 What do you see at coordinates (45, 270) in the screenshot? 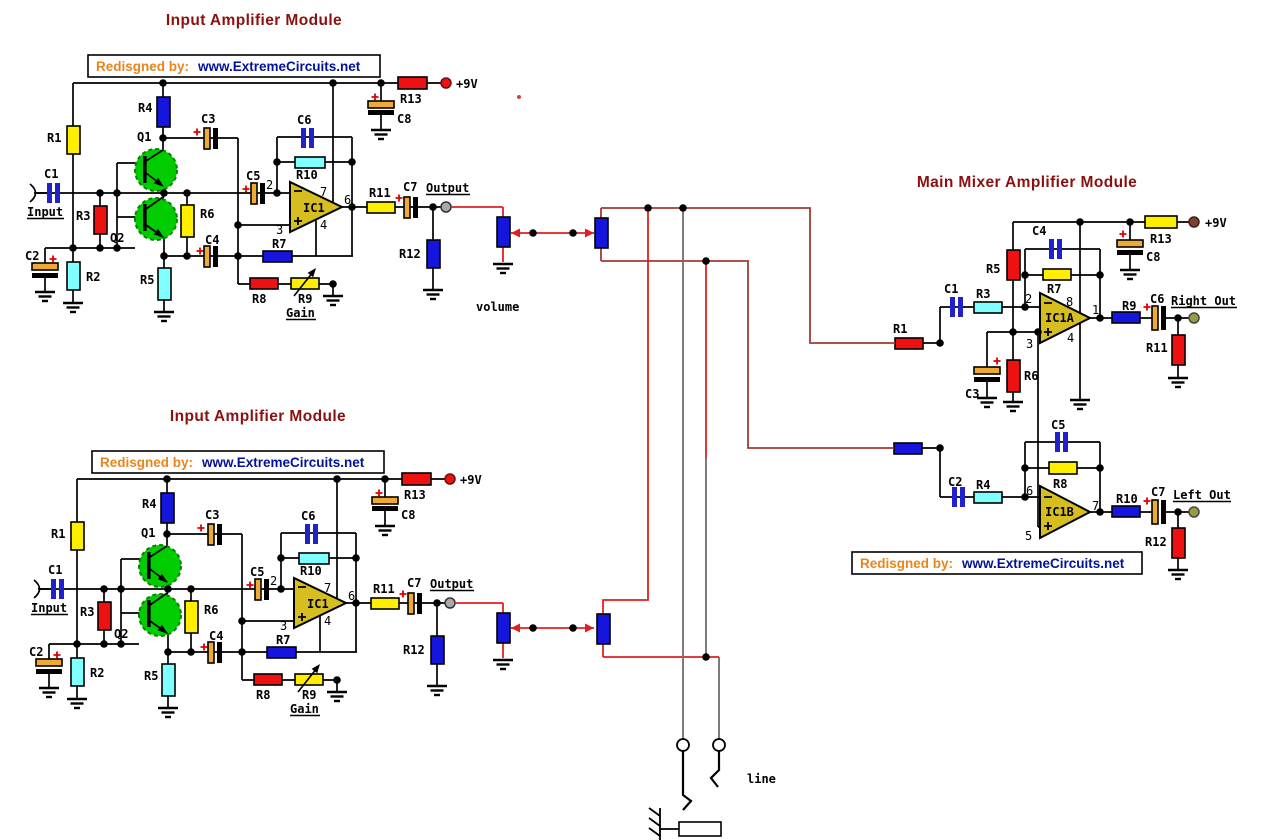
I see `capacitor-c2` at bounding box center [45, 270].